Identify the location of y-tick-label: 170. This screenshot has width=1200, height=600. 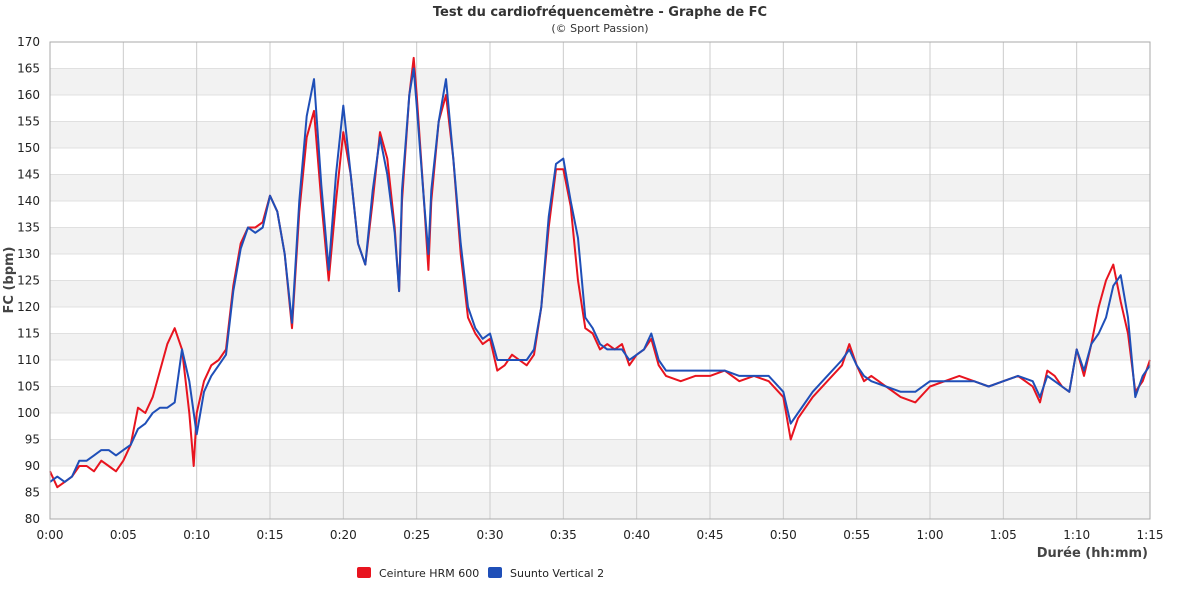
(28, 42).